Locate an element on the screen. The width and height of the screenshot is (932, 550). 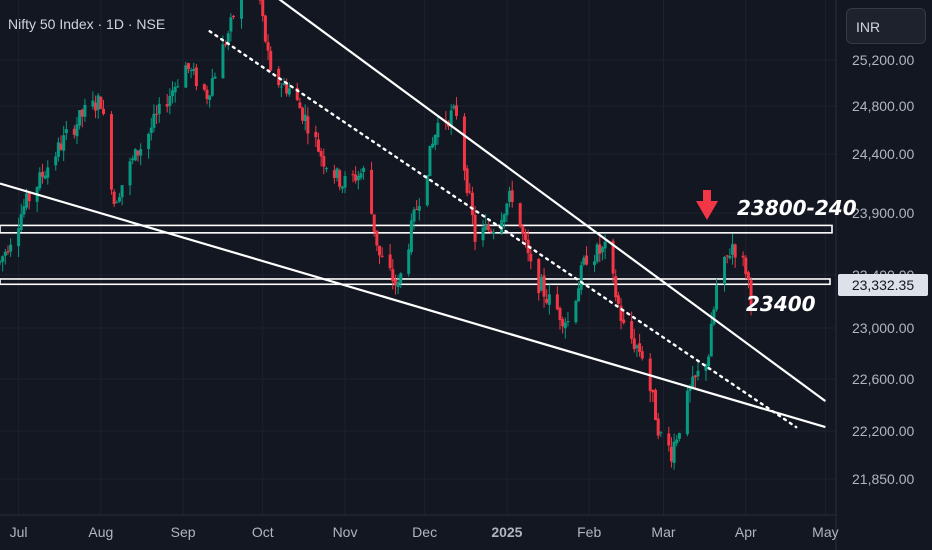
currency-button: INR is located at coordinates (886, 26).